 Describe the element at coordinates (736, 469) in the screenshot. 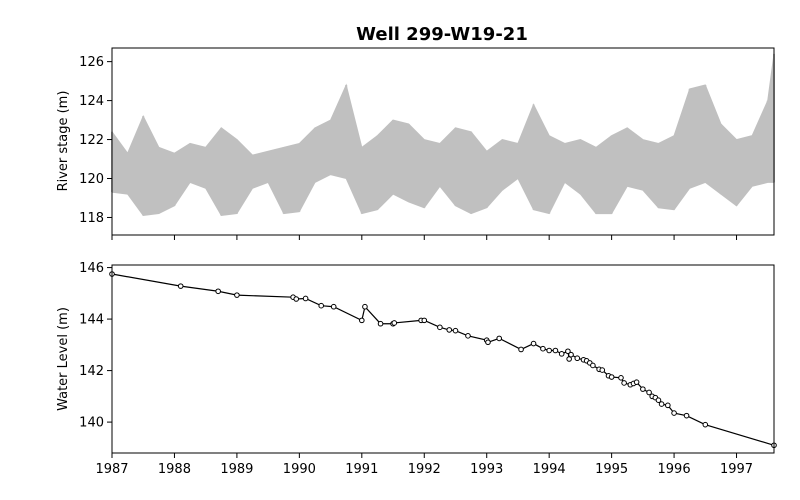

I see `water-level-x-tick-label: 1997` at that location.